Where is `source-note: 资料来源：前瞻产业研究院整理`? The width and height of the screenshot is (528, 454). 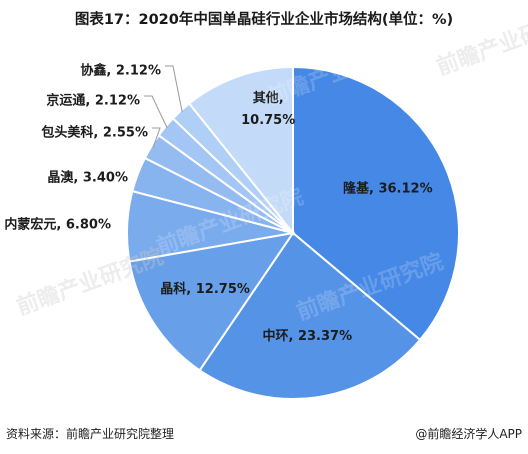
source-note: 资料来源：前瞻产业研究院整理 is located at coordinates (90, 434).